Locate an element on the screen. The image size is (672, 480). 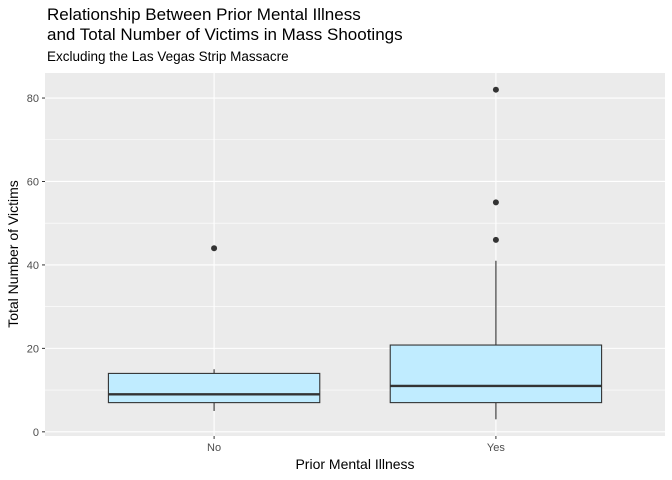
y-tick-label: 40 is located at coordinates (33, 266).